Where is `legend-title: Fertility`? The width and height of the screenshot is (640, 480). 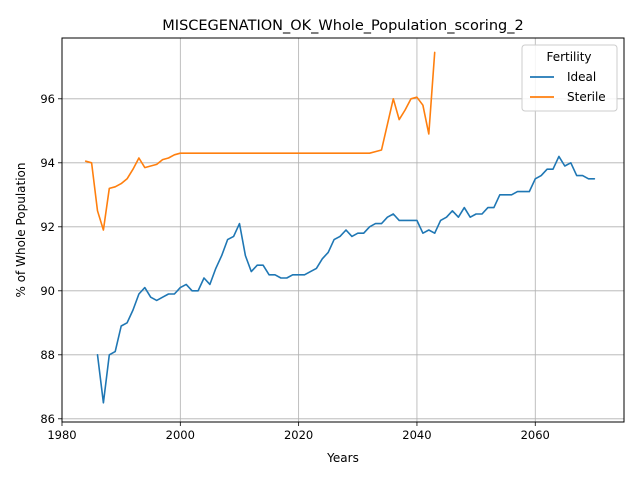
legend-title: Fertility is located at coordinates (568, 57).